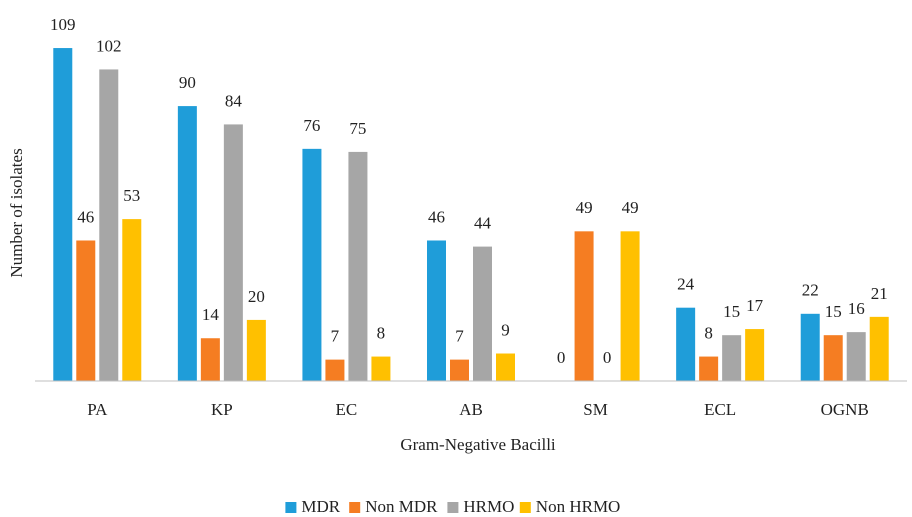 The image size is (912, 517). What do you see at coordinates (845, 409) in the screenshot?
I see `x-tick-label: OGNB` at bounding box center [845, 409].